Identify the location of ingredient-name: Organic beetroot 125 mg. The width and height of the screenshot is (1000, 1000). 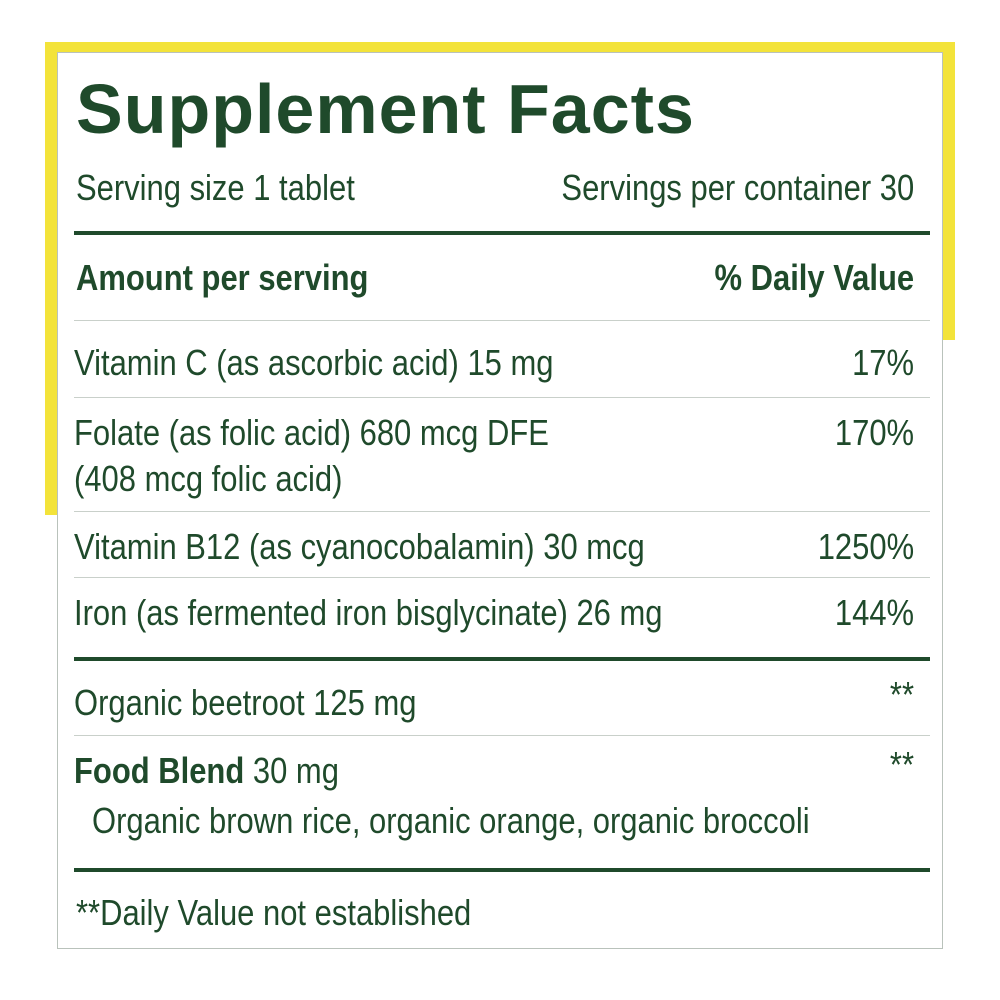
(245, 702).